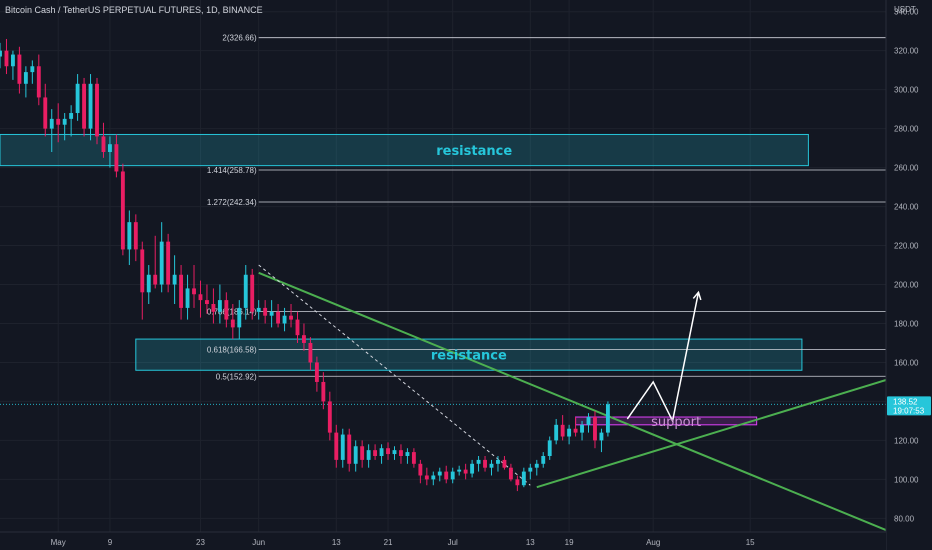 The image size is (932, 550). I want to click on price-tick-label: 260.00, so click(906, 168).